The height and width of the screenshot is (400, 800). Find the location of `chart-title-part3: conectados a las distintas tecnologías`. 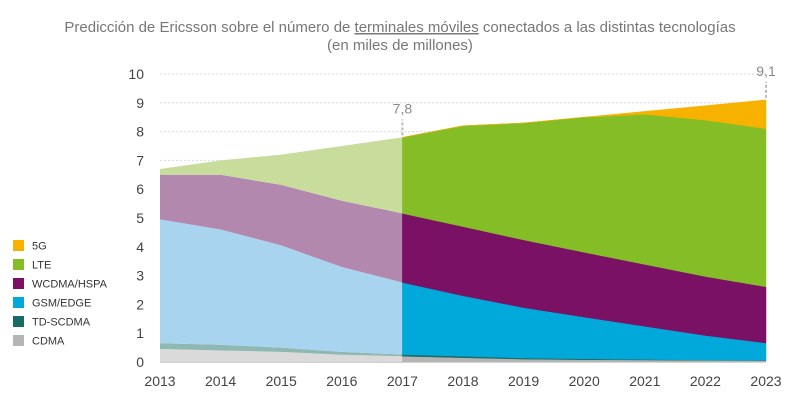

chart-title-part3: conectados a las distintas tecnologías is located at coordinates (607, 27).